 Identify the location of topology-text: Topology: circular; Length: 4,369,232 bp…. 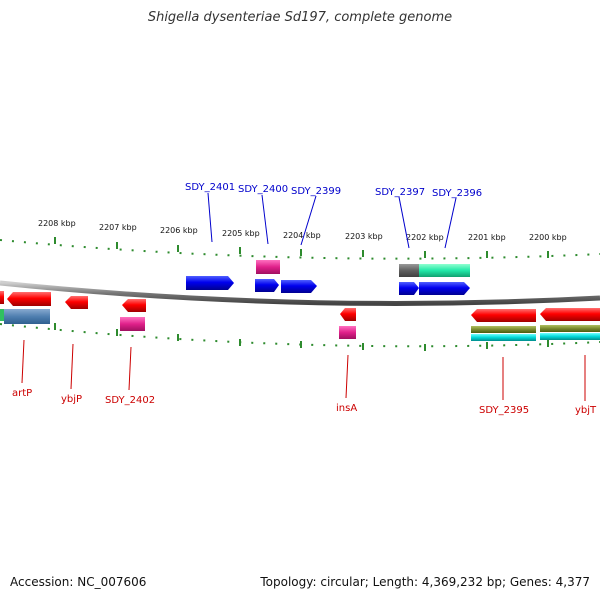
(425, 582).